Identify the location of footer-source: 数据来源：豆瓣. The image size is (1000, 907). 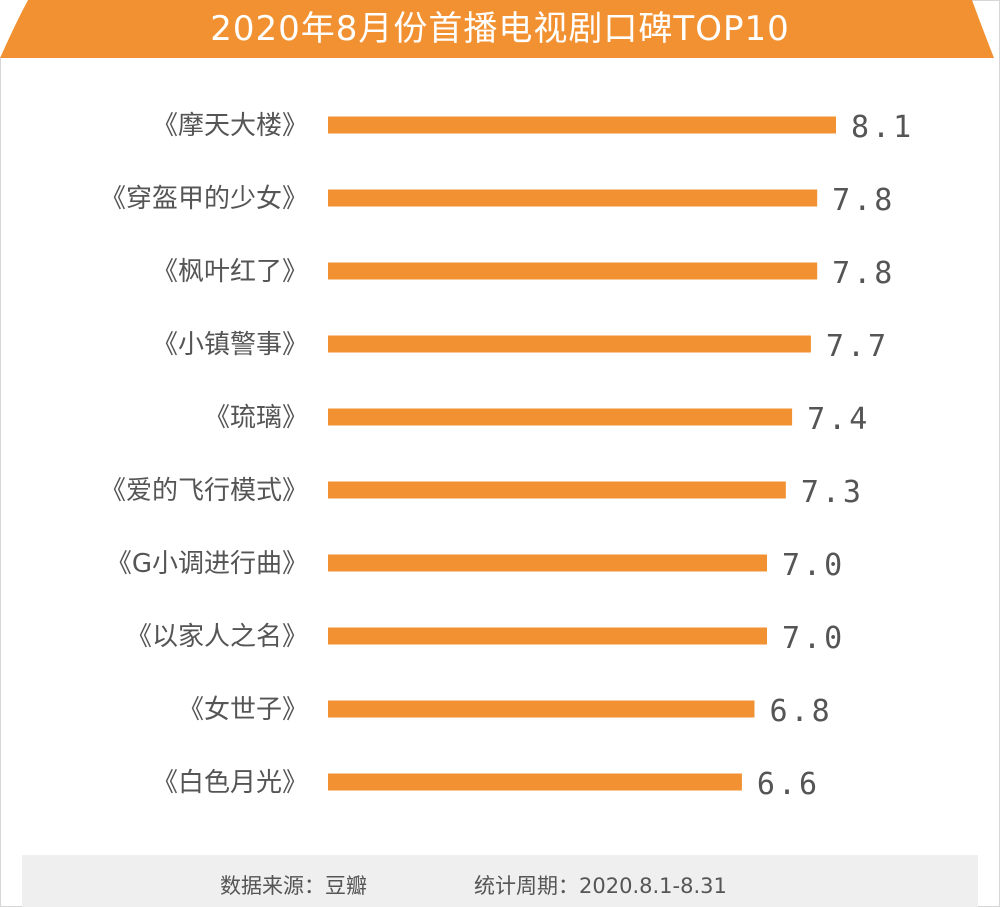
(293, 886).